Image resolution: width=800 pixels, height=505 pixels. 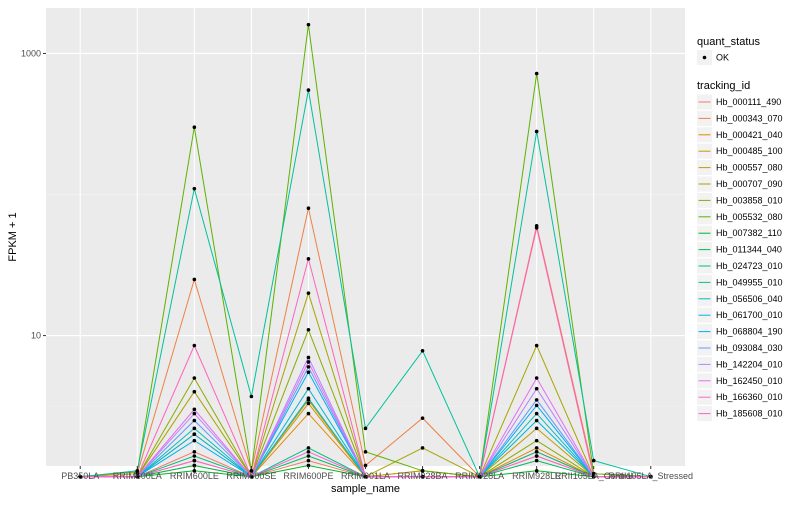 I want to click on legend-label: Hb_061700_010, so click(x=749, y=315).